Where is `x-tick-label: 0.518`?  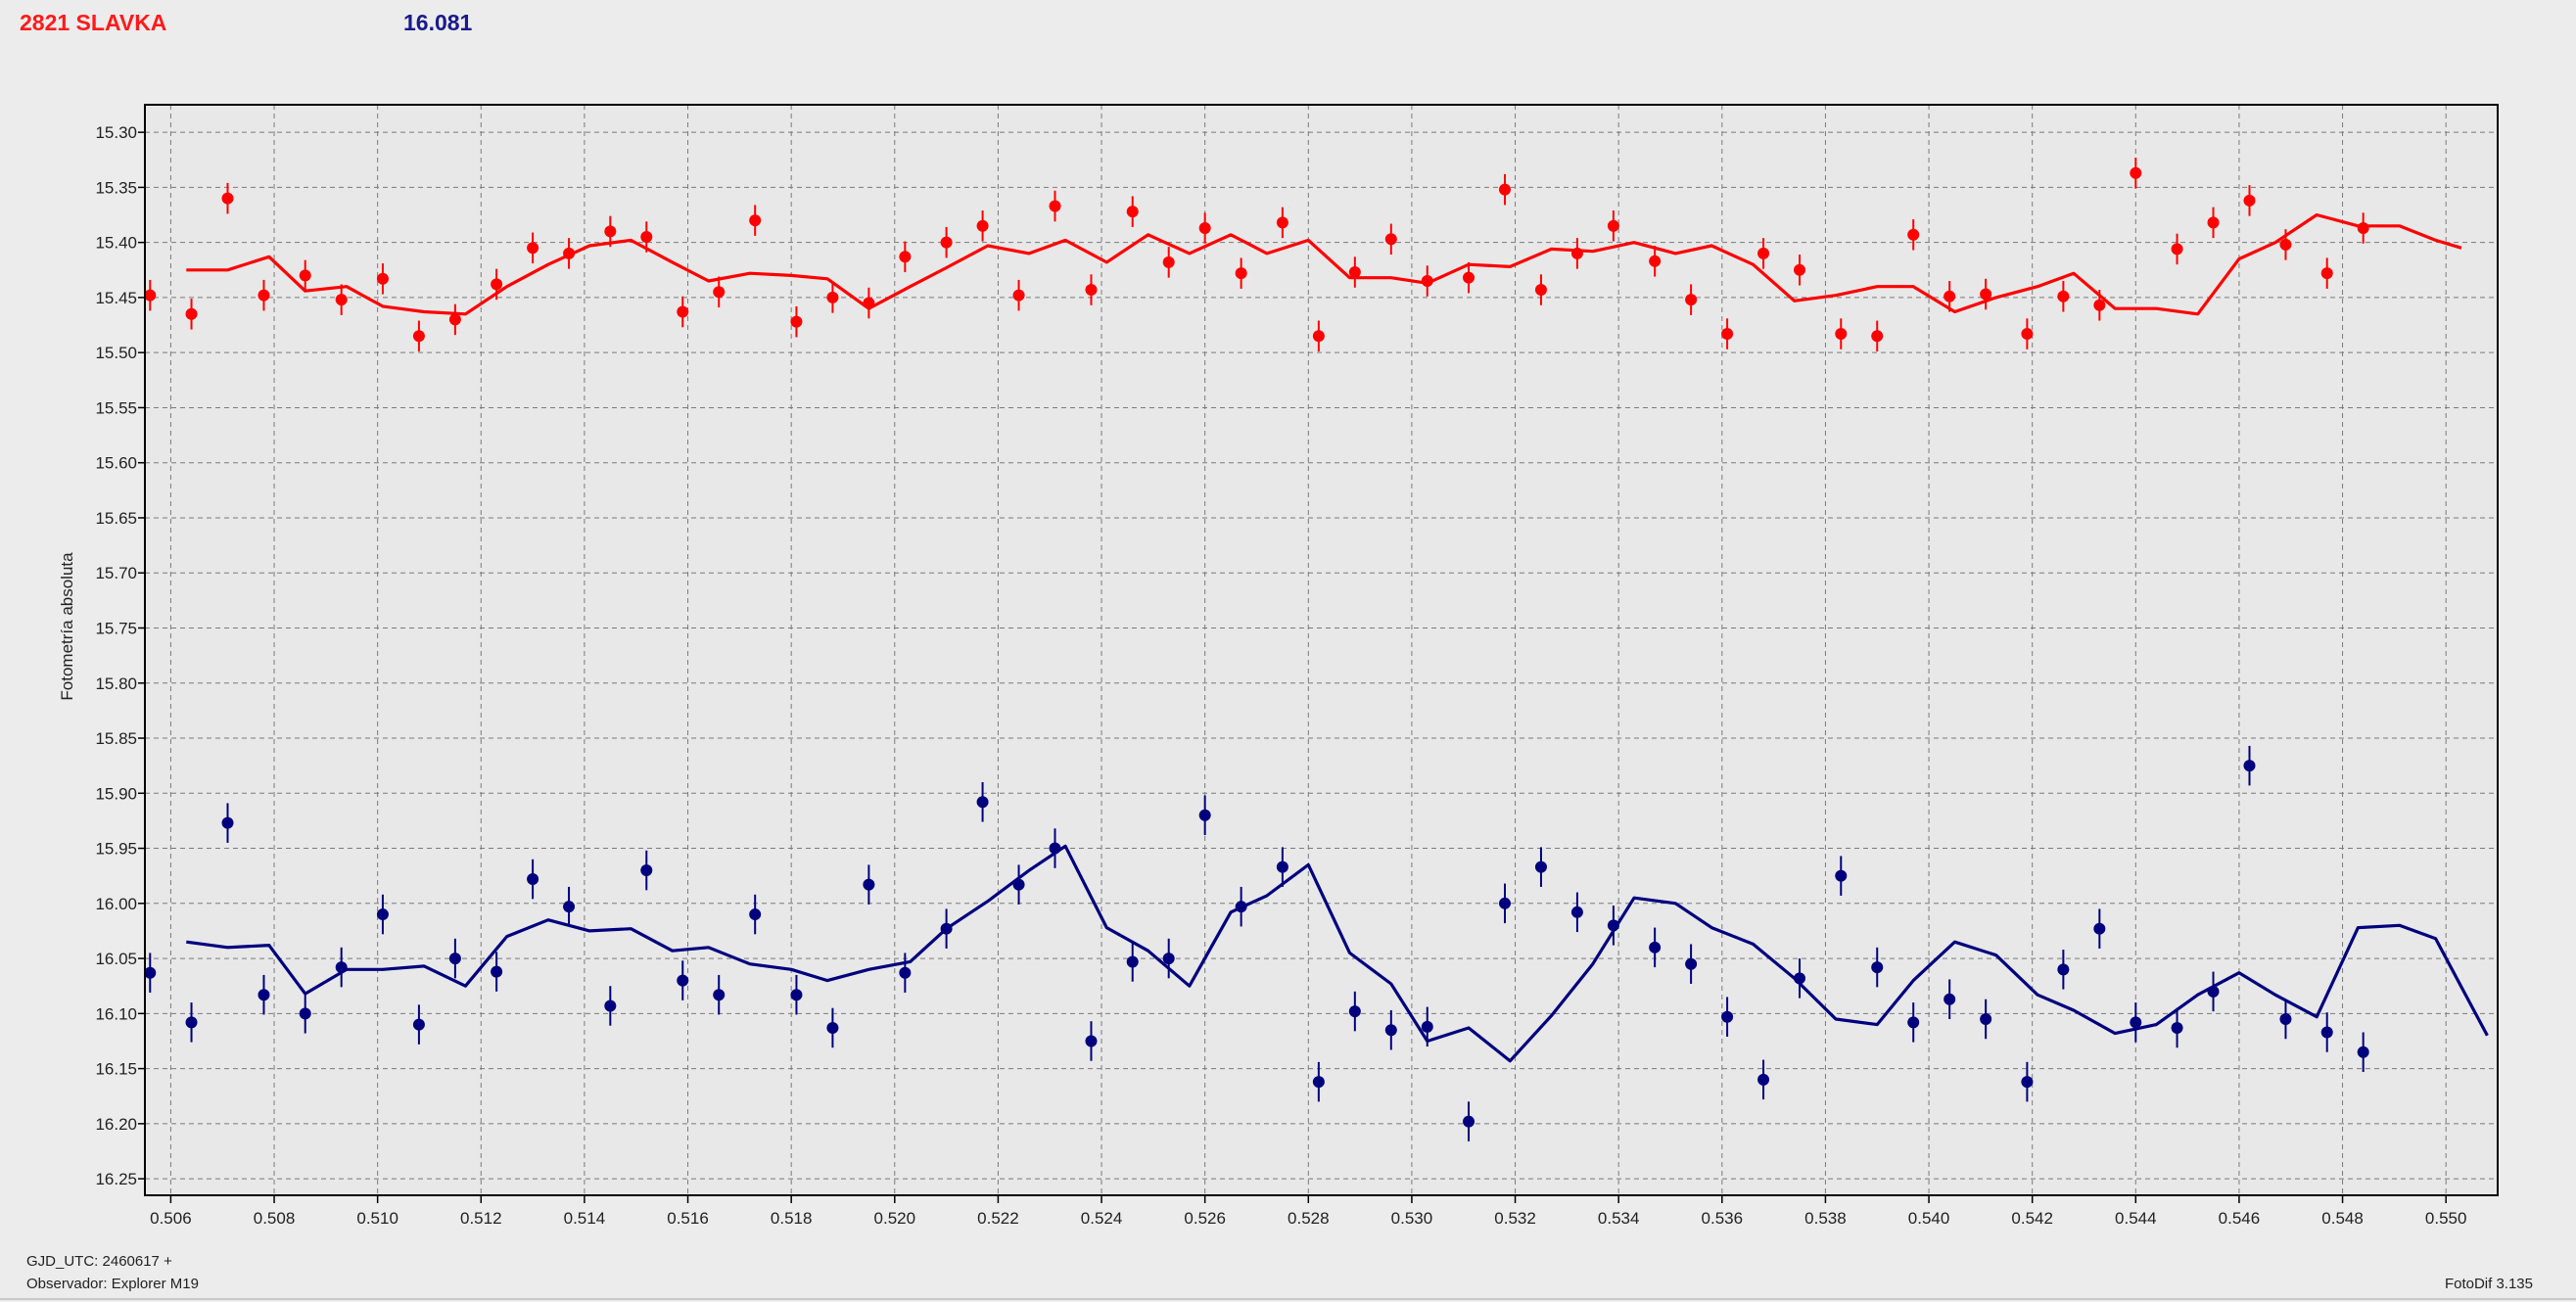
x-tick-label: 0.518 is located at coordinates (792, 1218).